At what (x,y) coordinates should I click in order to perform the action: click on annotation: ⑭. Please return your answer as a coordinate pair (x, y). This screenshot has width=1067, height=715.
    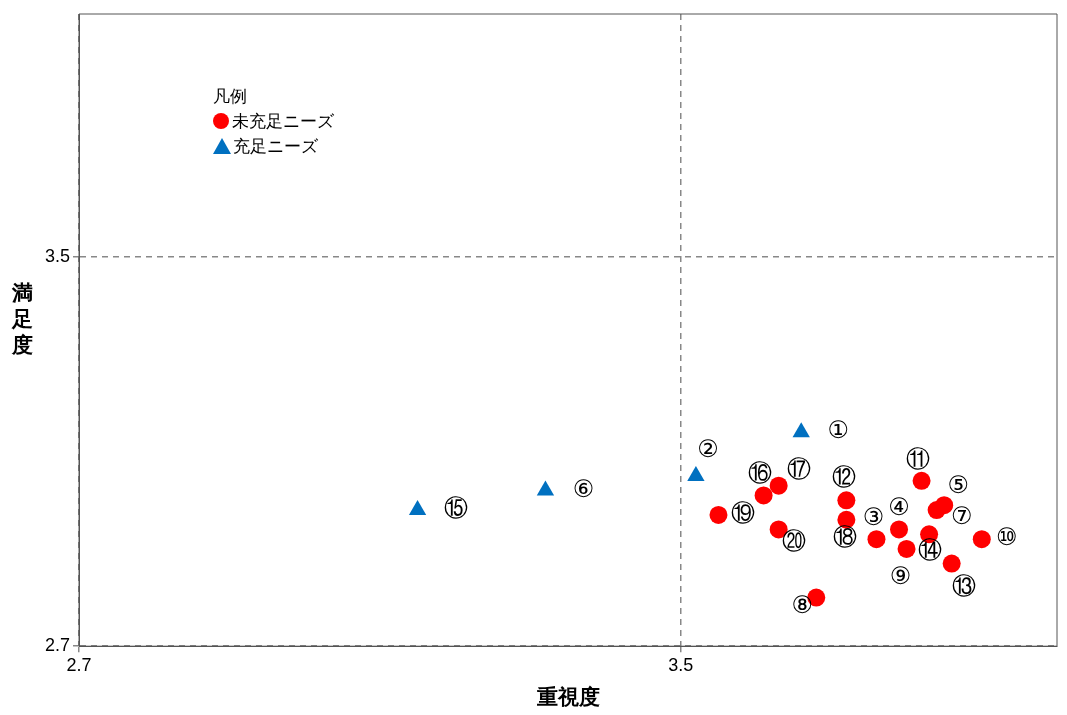
    Looking at the image, I should click on (930, 549).